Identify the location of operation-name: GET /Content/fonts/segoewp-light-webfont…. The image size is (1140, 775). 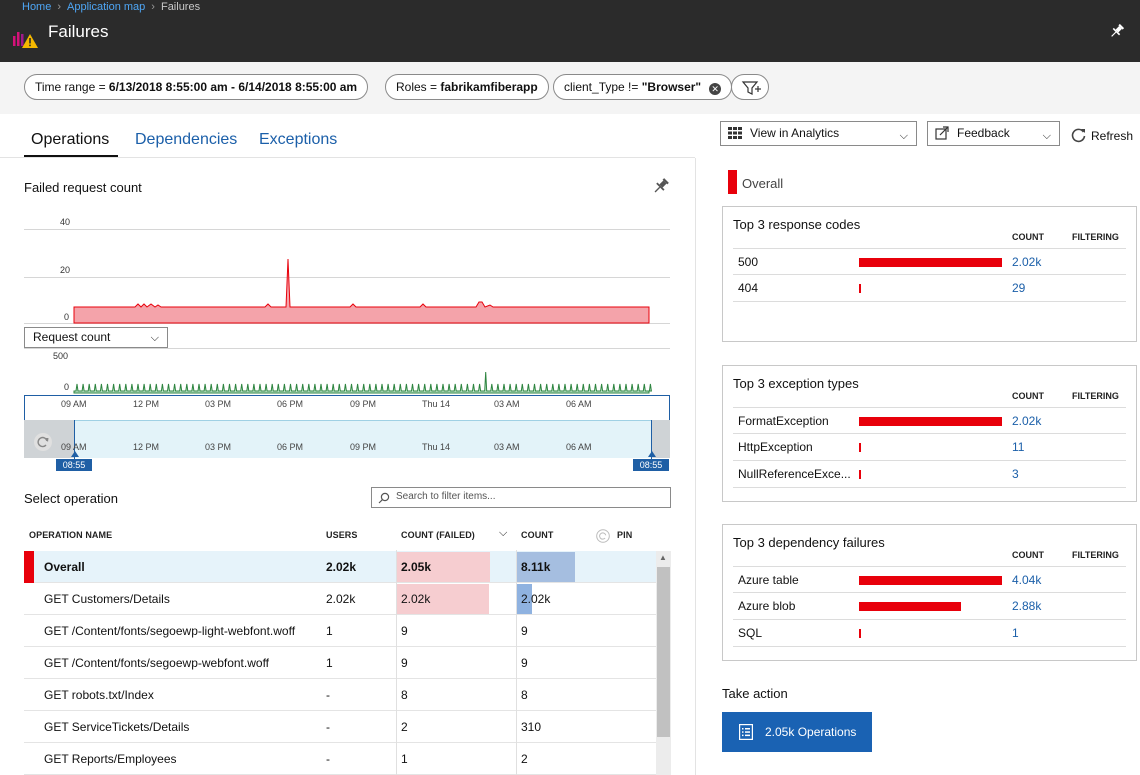
(170, 631).